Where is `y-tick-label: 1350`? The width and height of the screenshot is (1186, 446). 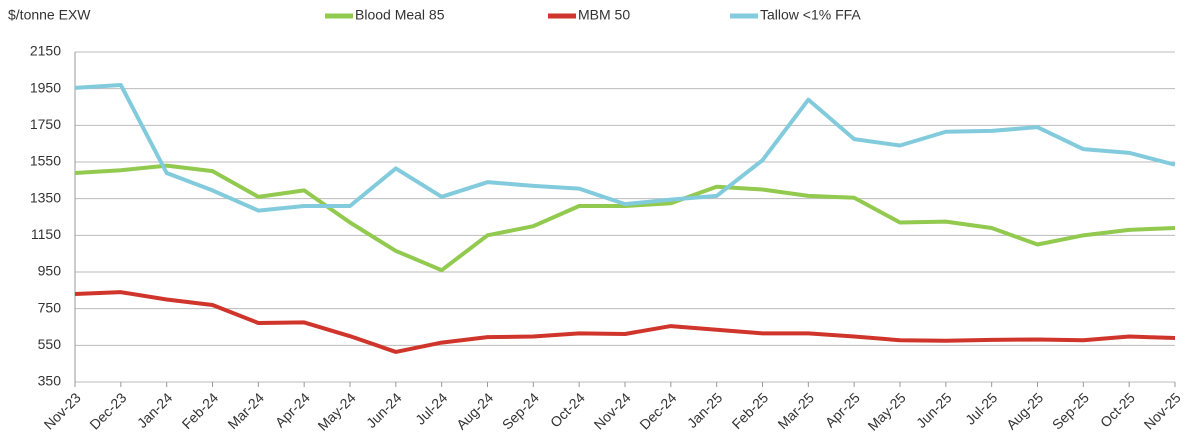 y-tick-label: 1350 is located at coordinates (45, 197).